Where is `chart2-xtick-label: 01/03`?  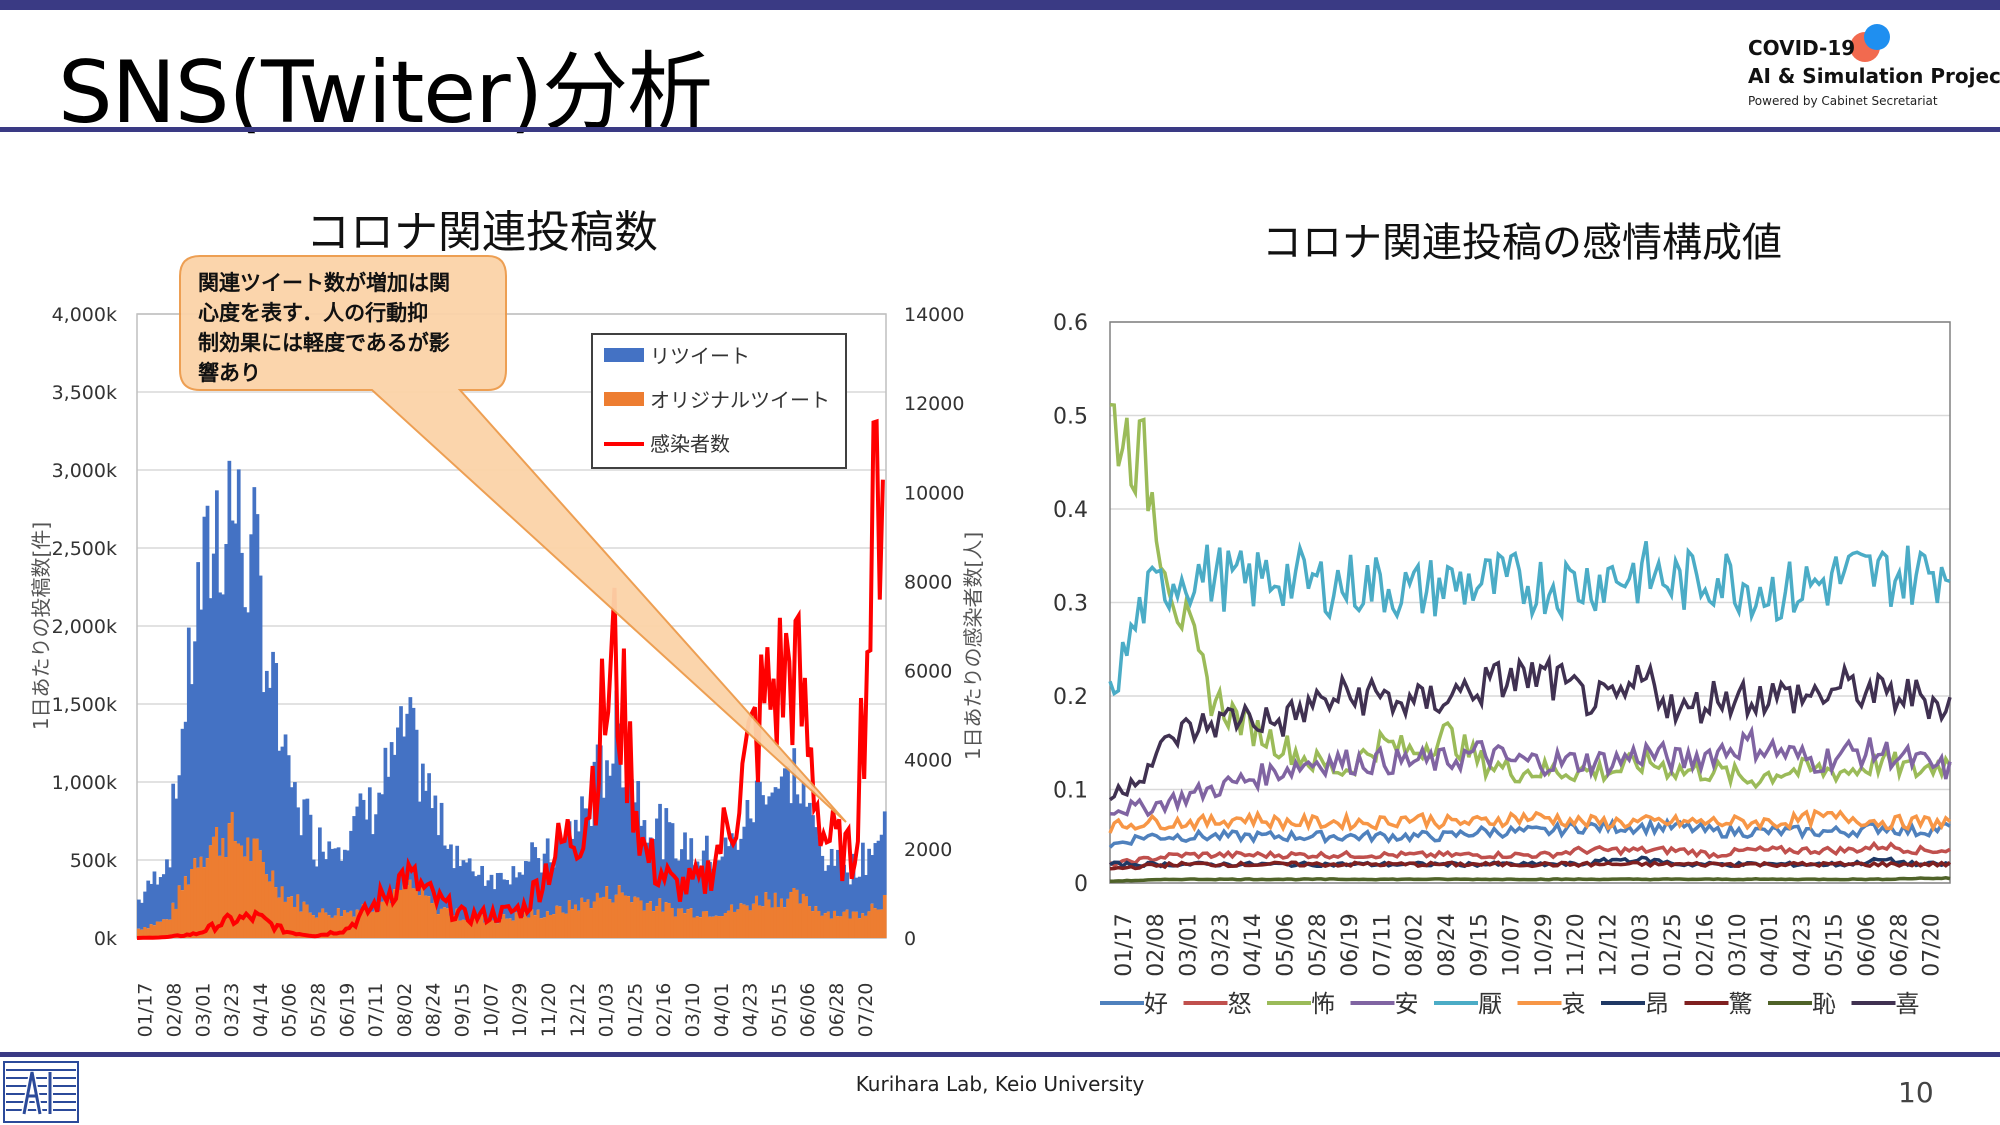
chart2-xtick-label: 01/03 is located at coordinates (1641, 944).